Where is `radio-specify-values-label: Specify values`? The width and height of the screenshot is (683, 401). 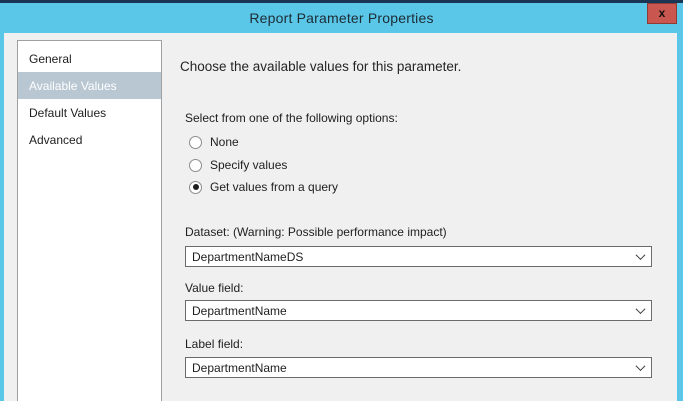 radio-specify-values-label: Specify values is located at coordinates (249, 165).